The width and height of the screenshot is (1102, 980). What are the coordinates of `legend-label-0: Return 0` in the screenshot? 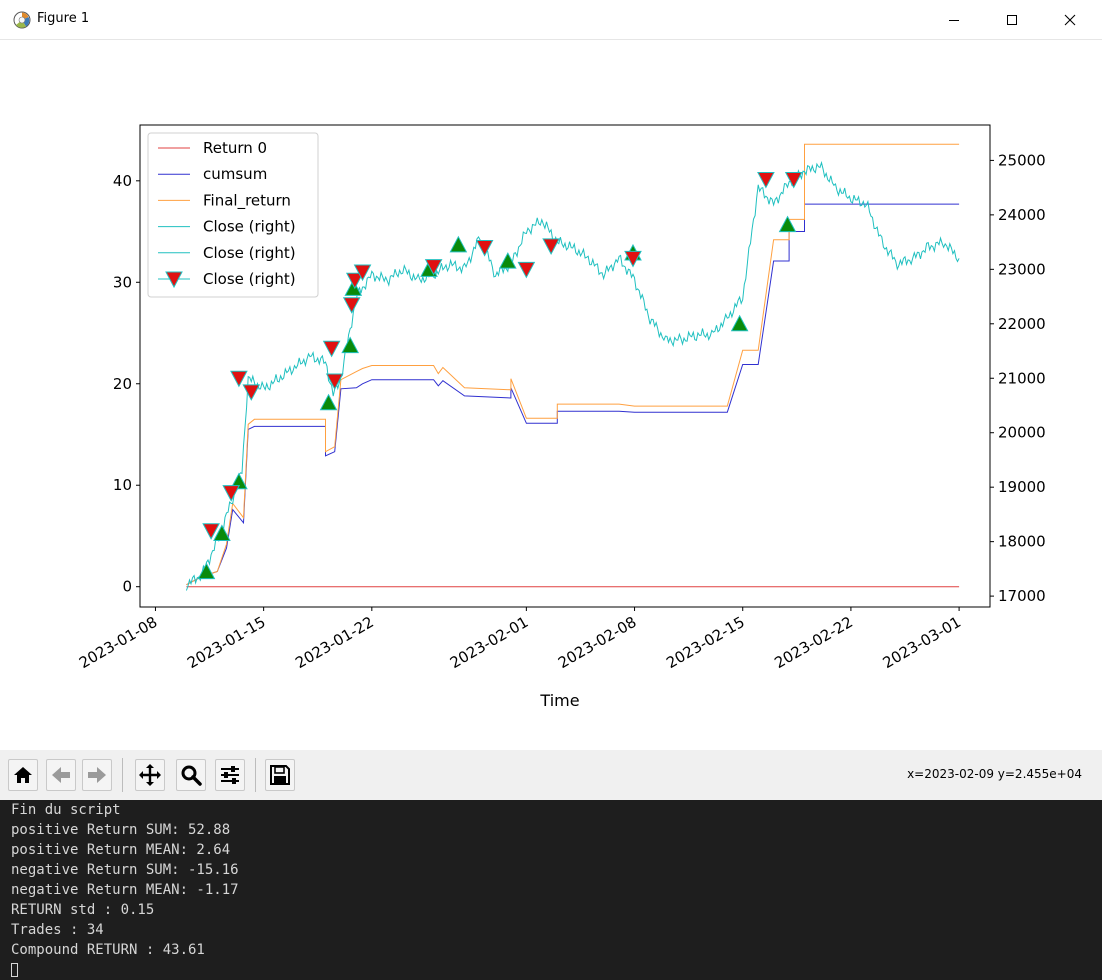 It's located at (235, 148).